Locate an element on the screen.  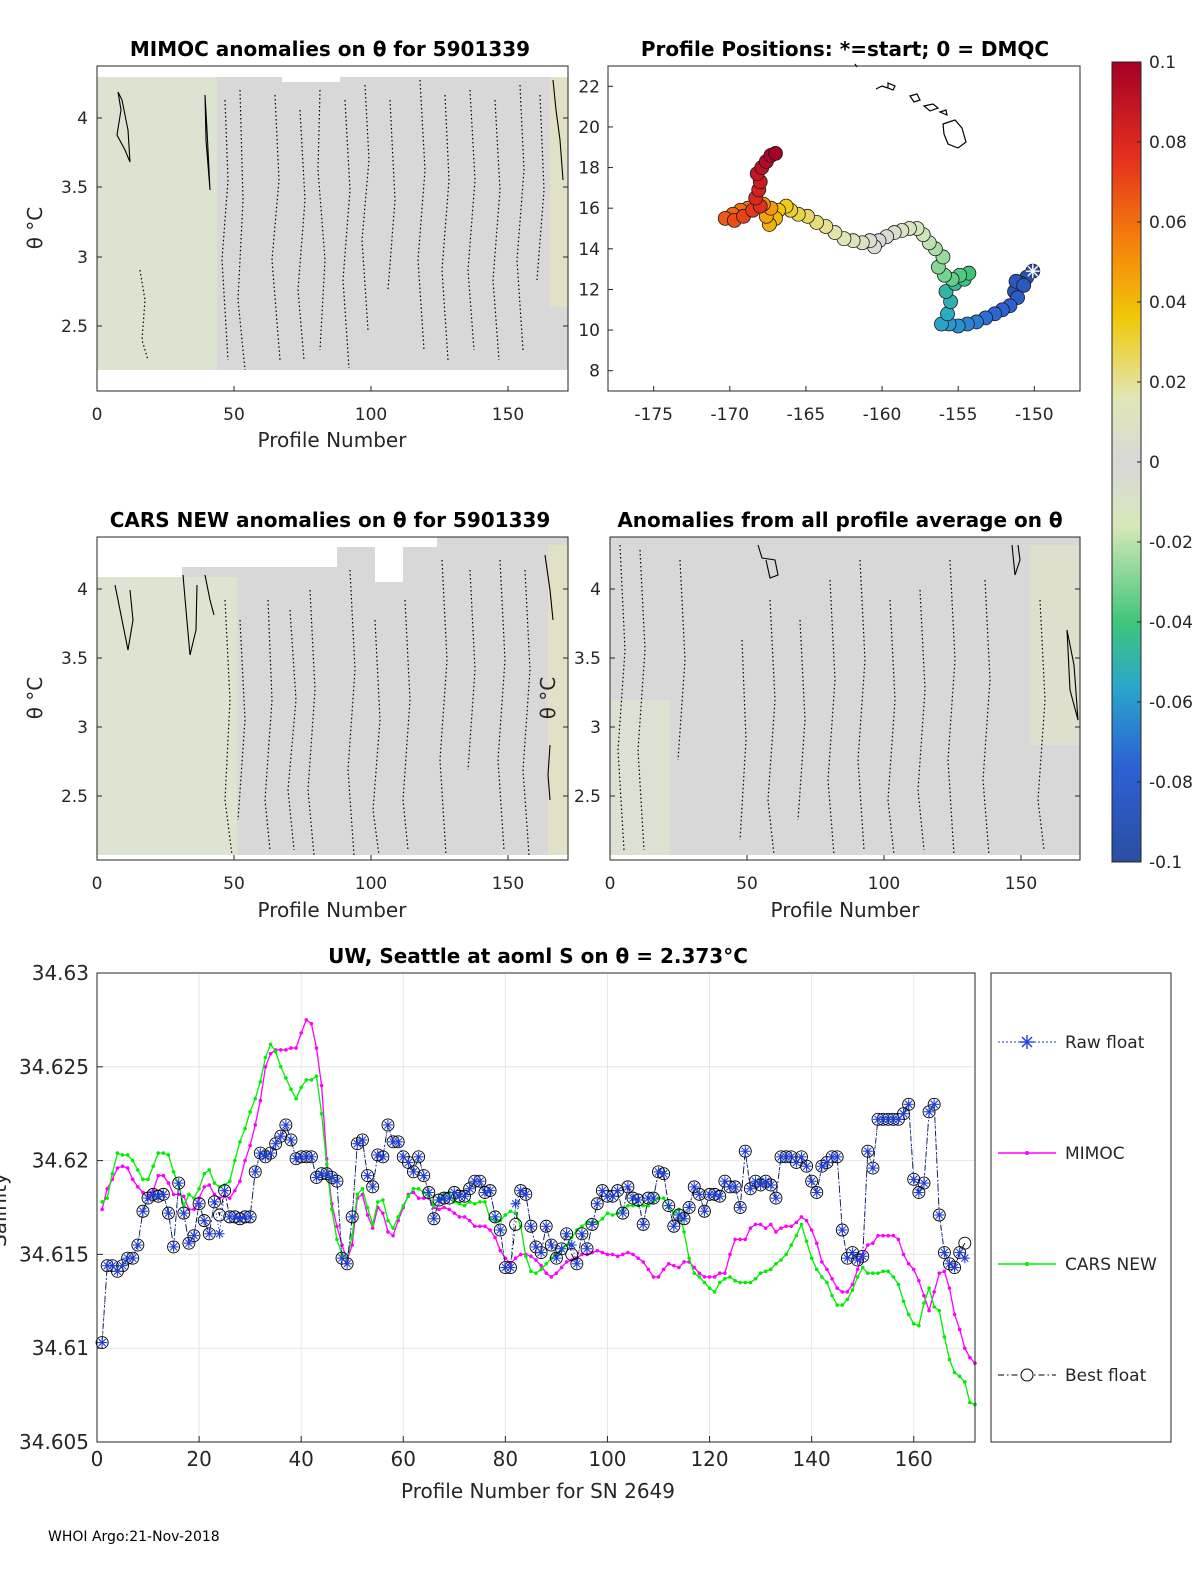
x-tick-label: 20 is located at coordinates (198, 1459).